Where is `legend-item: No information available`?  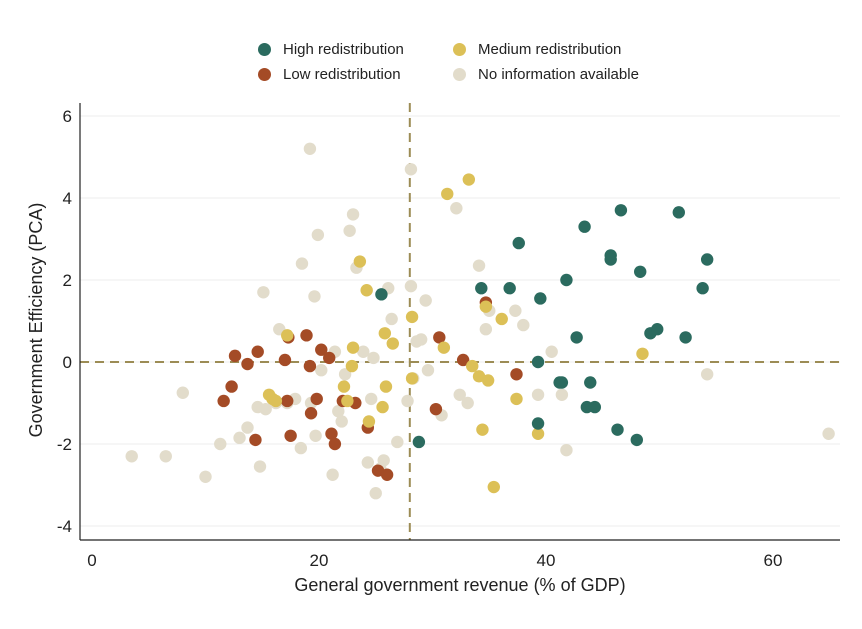
legend-item: No information available is located at coordinates (553, 74).